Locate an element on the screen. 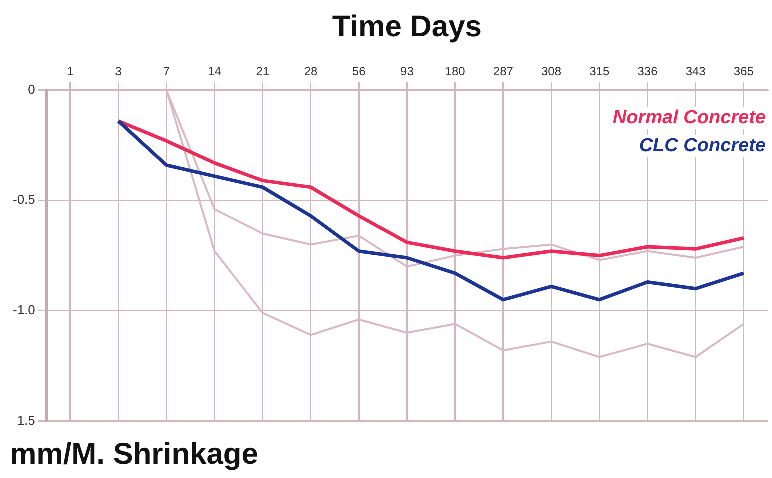 The image size is (772, 478). x-tick-label: 56 is located at coordinates (359, 71).